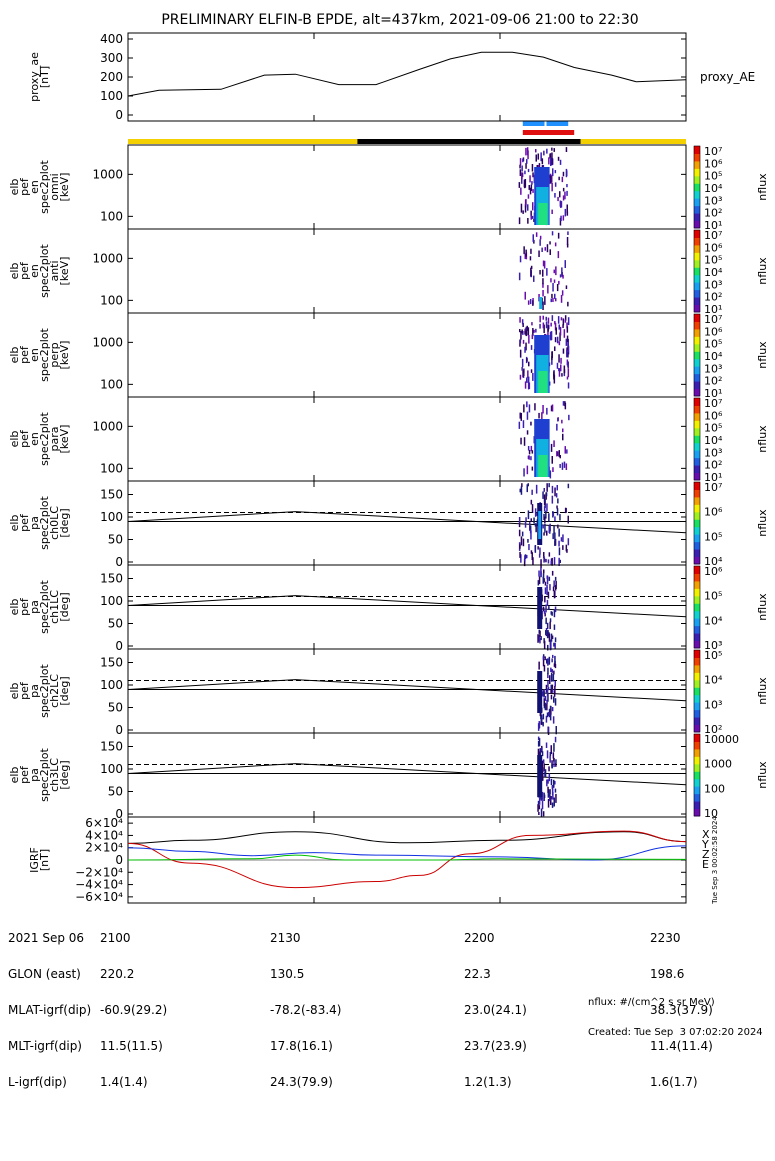  What do you see at coordinates (706, 854) in the screenshot?
I see `igrf-legend-label: Z` at bounding box center [706, 854].